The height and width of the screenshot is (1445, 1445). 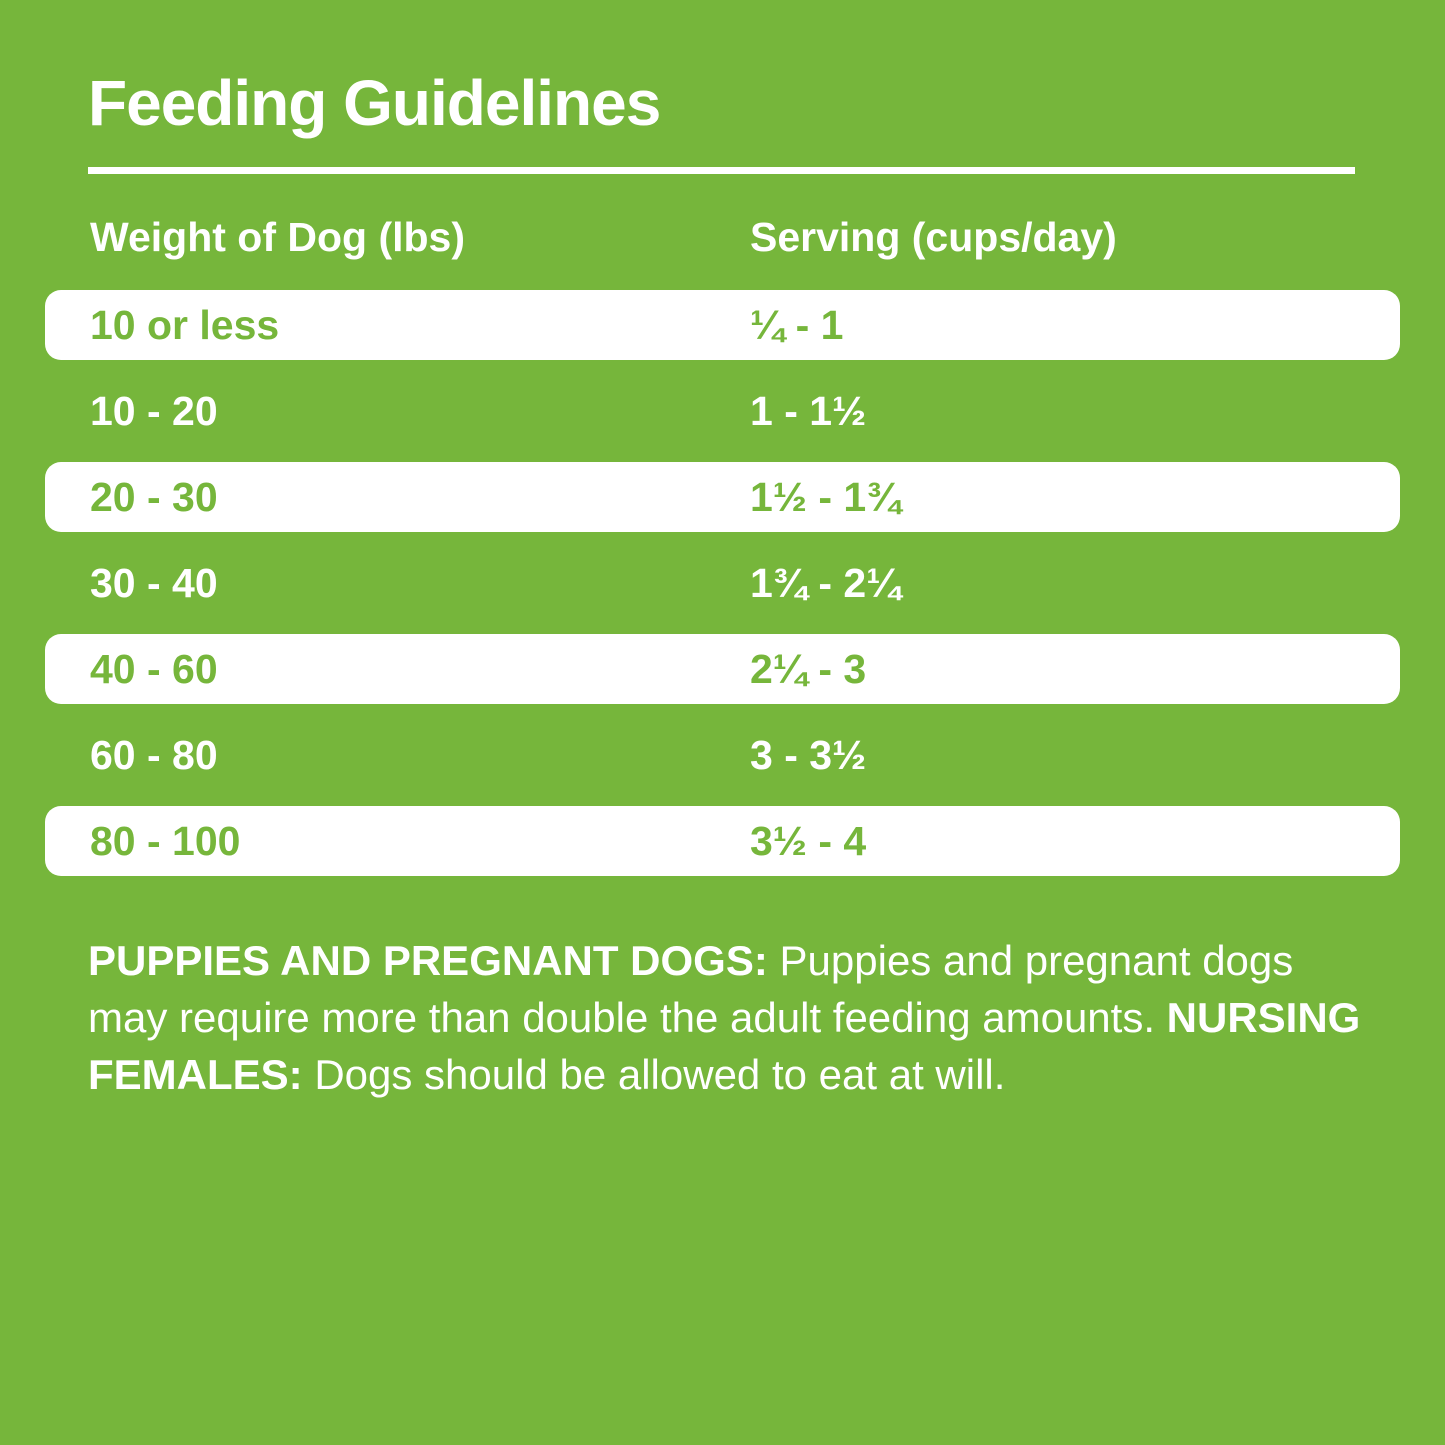 I want to click on table-row: 60 - 80 3 - 3½, so click(x=722, y=755).